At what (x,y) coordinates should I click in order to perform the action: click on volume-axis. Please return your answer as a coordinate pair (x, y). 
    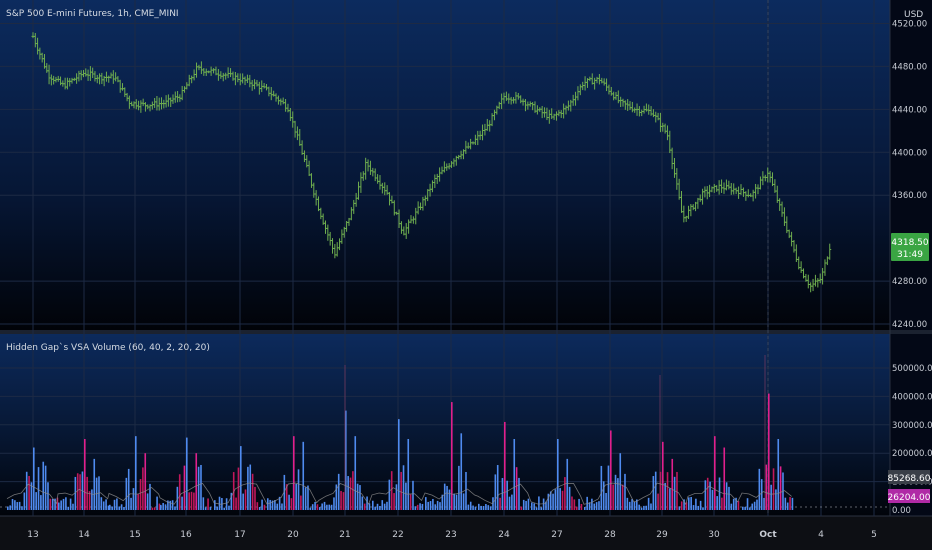
    Looking at the image, I should click on (911, 425).